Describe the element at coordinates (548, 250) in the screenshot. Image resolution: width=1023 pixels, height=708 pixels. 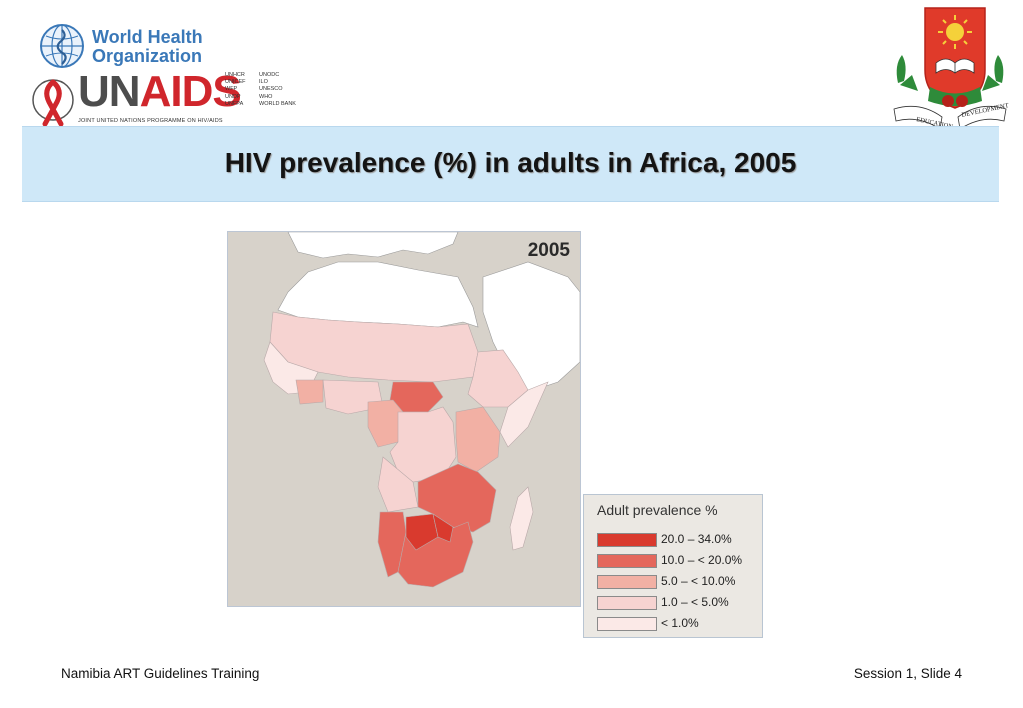
I see `map-year-label: 2005` at that location.